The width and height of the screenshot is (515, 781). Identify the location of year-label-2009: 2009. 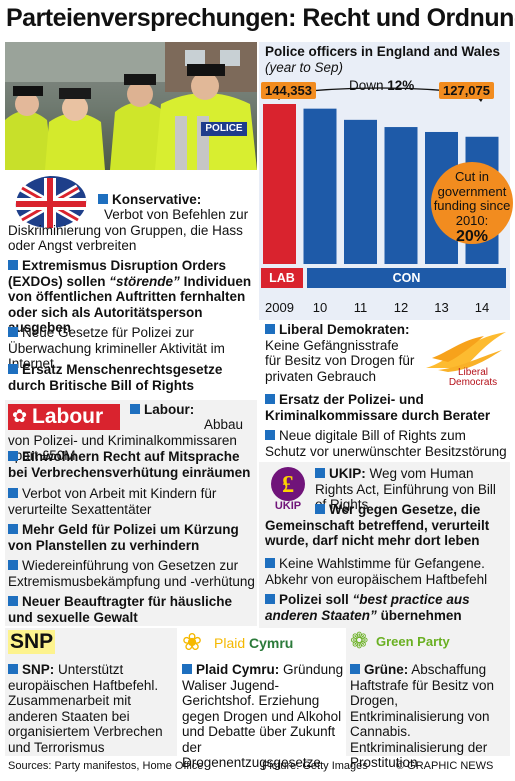
(279, 307).